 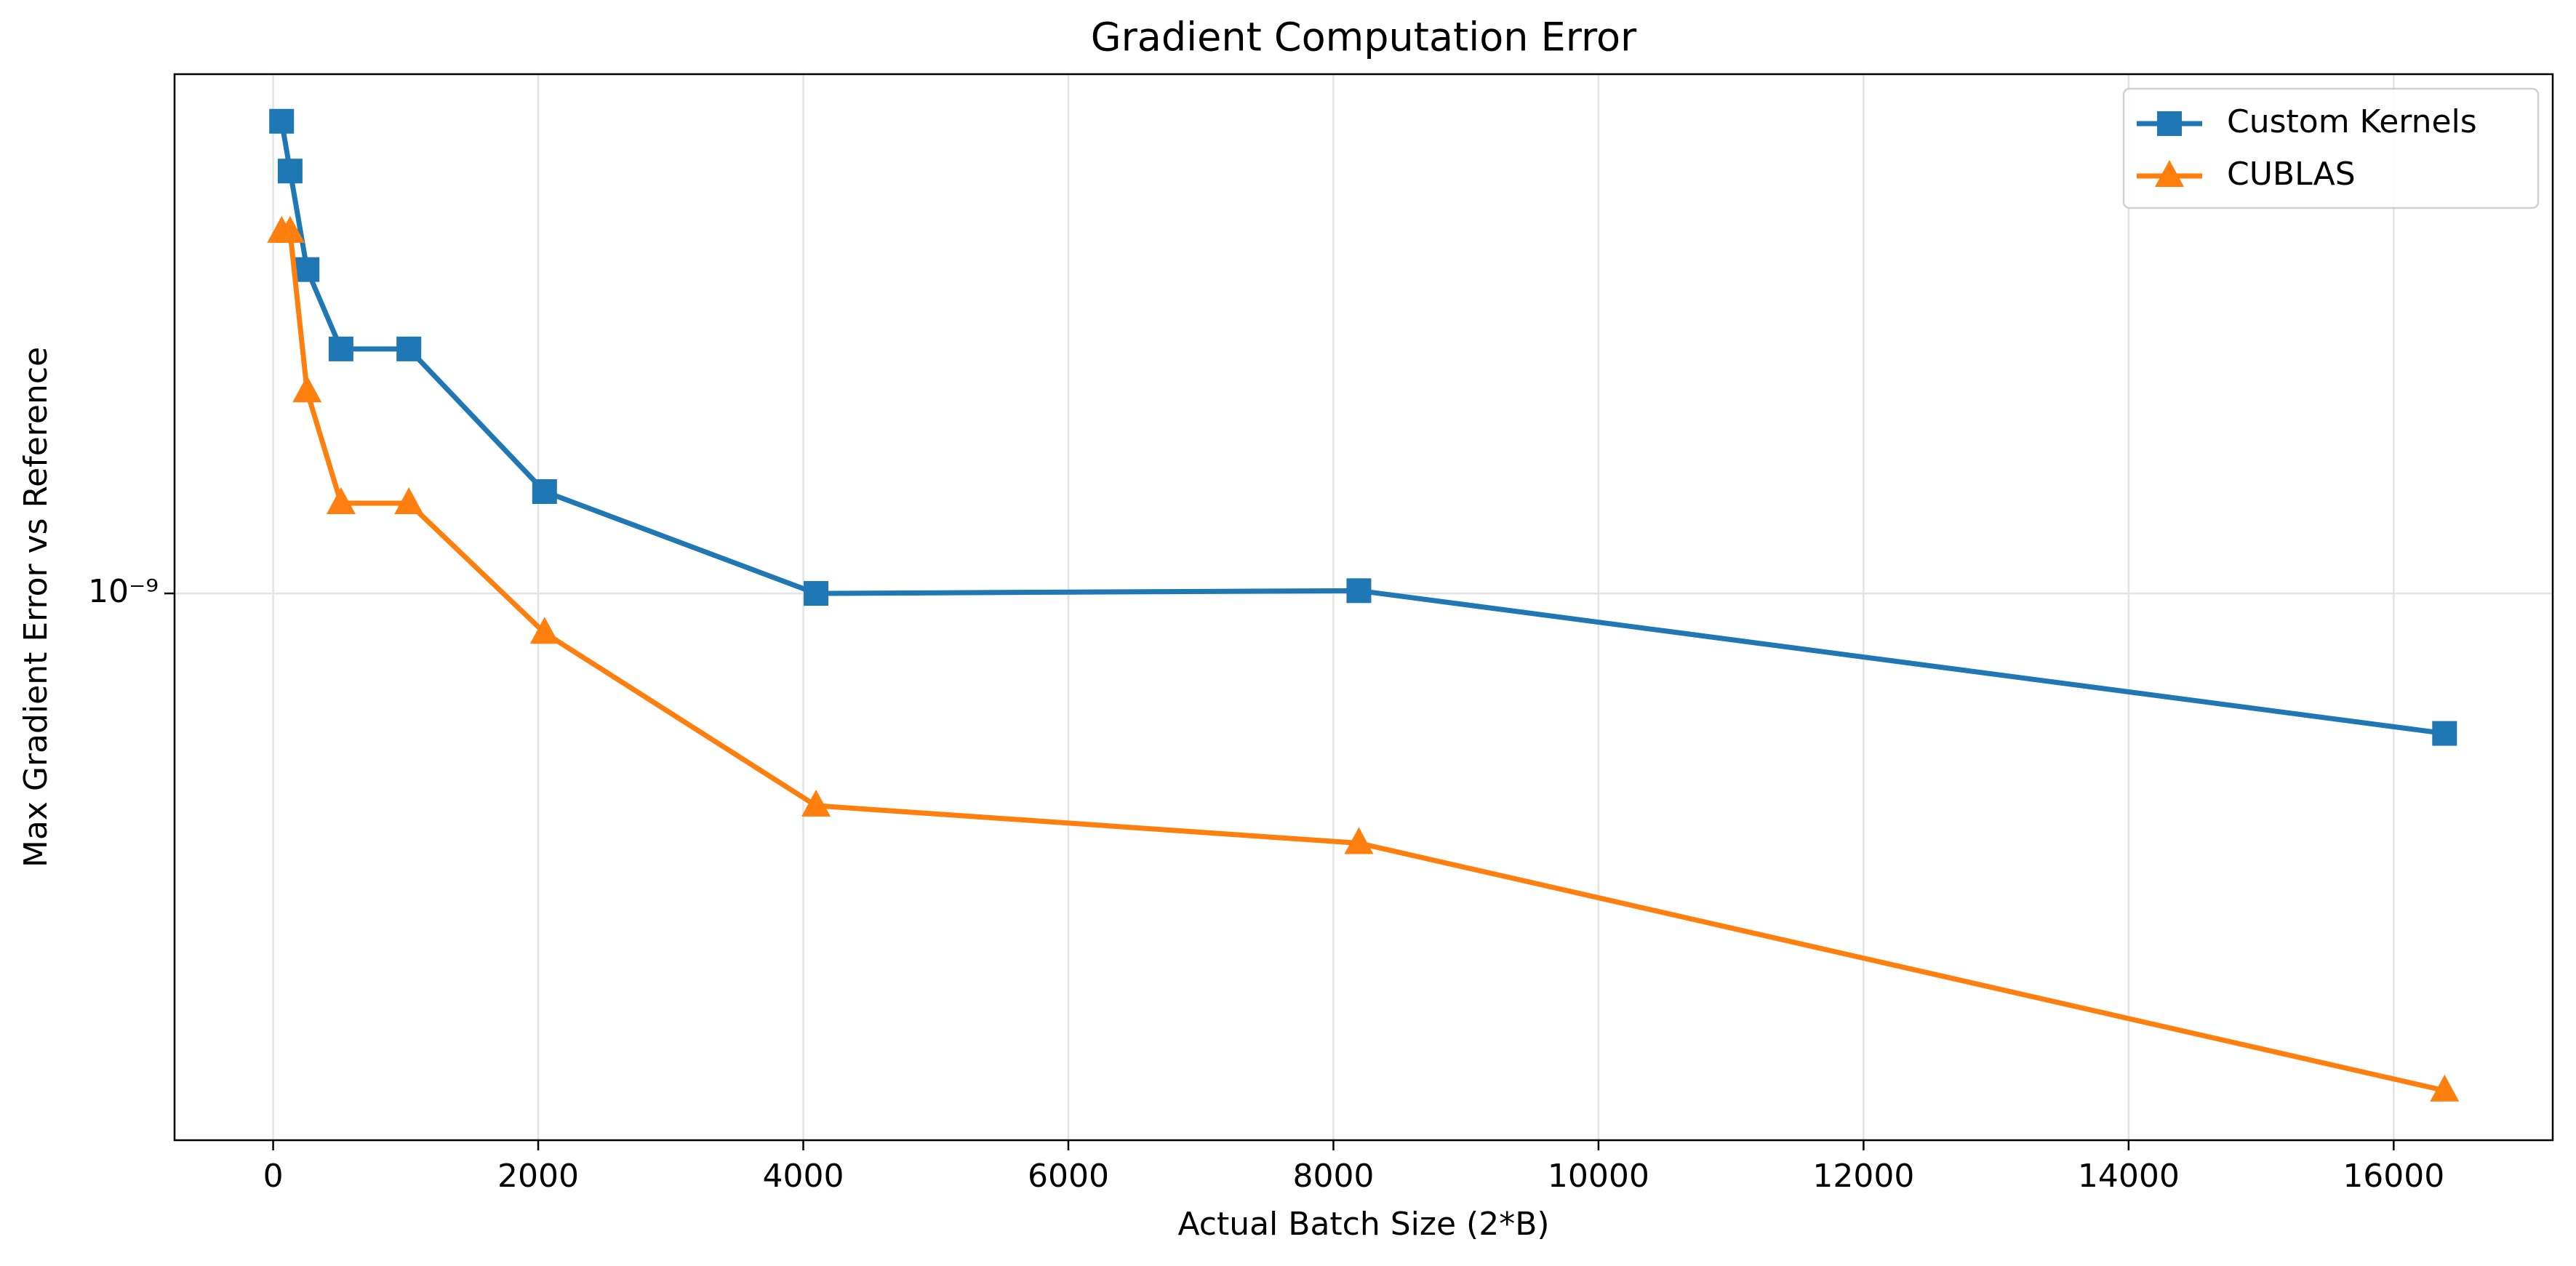 What do you see at coordinates (2331, 148) in the screenshot?
I see `legend-box` at bounding box center [2331, 148].